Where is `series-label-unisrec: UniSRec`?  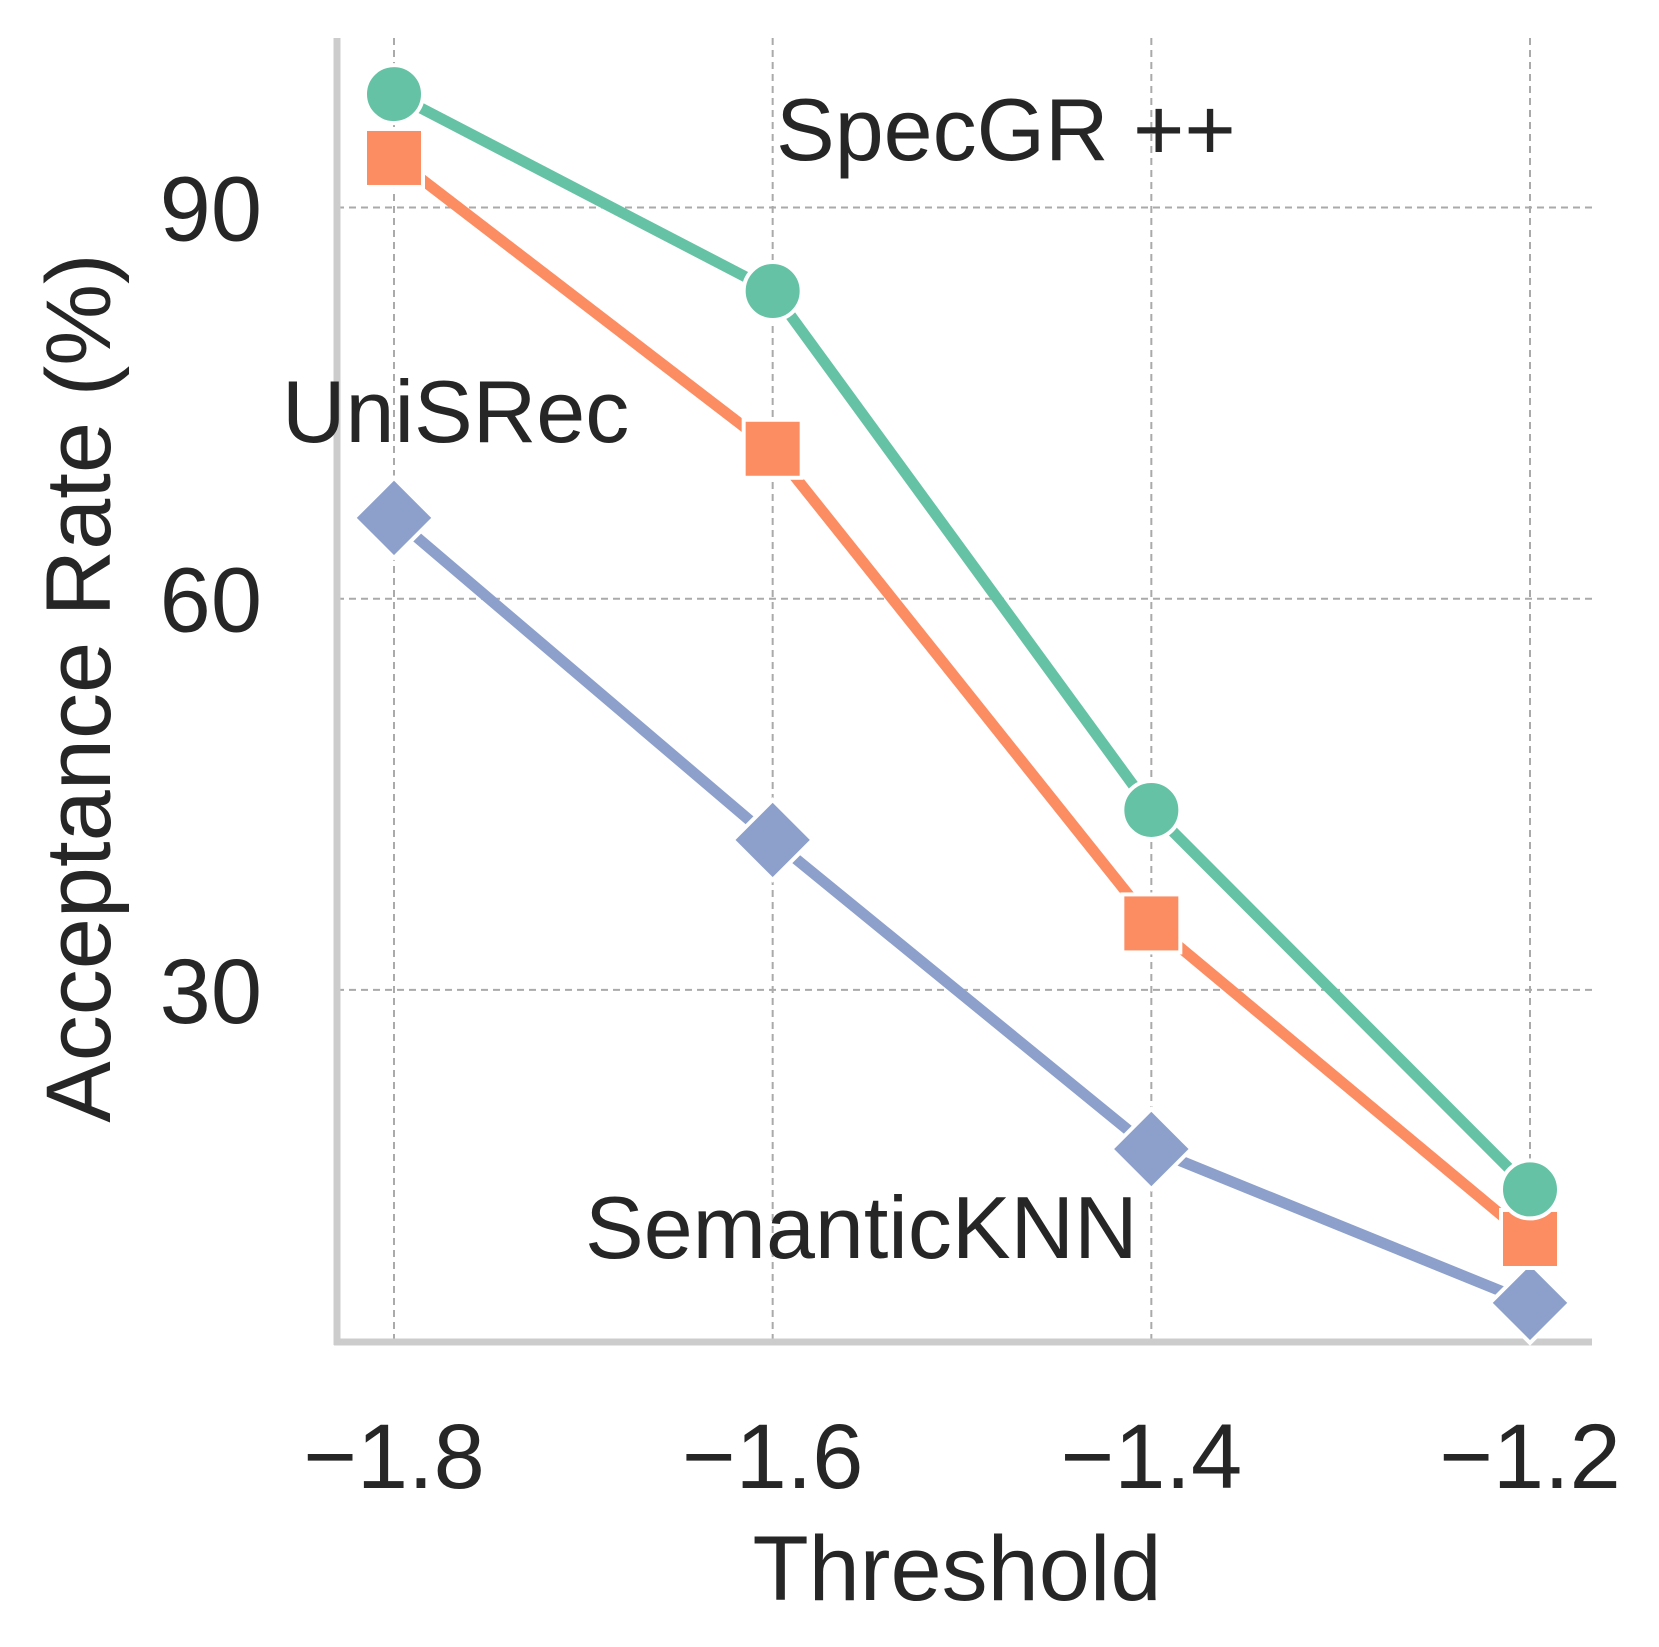
series-label-unisrec: UniSRec is located at coordinates (455, 411).